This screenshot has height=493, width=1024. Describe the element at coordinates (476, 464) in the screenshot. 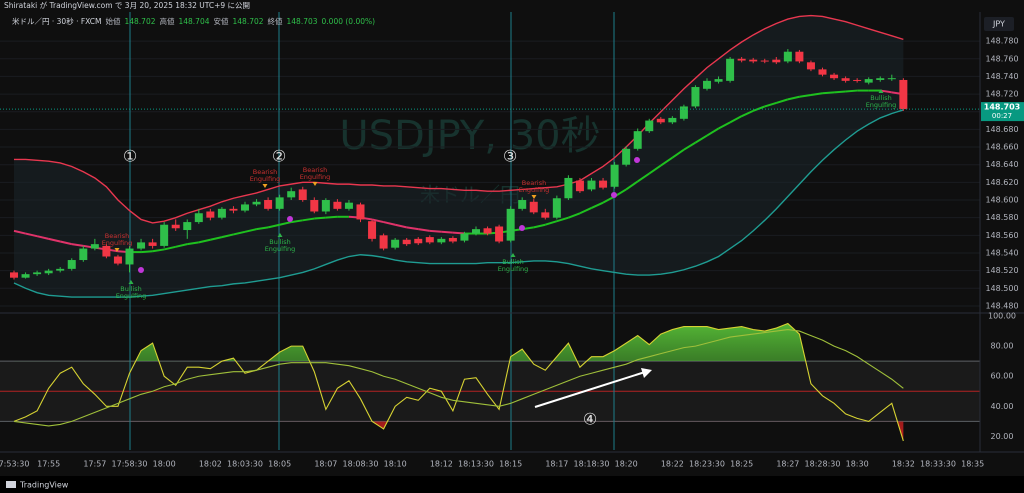

I see `x-tick-label: 18:13:30` at that location.